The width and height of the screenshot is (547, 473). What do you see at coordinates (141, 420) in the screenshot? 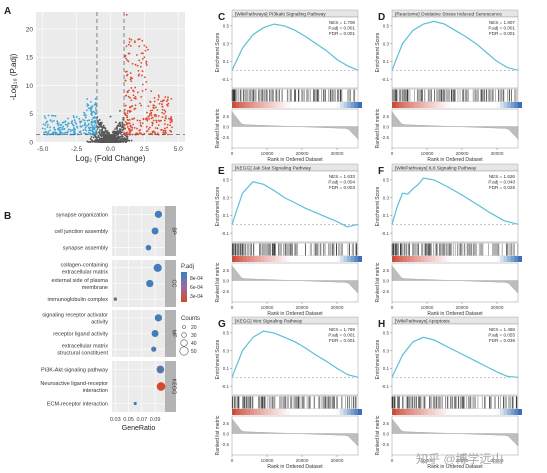
I see `x-tick-label: 0.07` at bounding box center [141, 420].